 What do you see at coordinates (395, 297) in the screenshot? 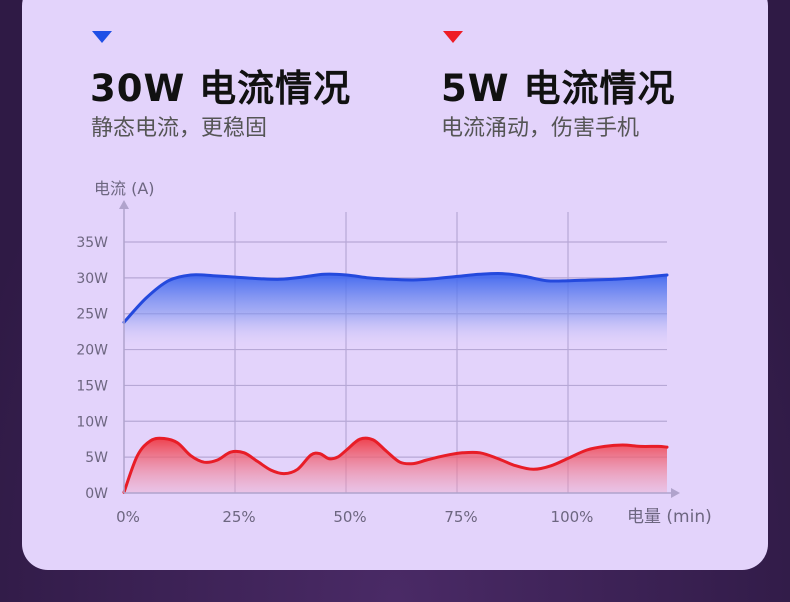
I see `series-line-30w` at bounding box center [395, 297].